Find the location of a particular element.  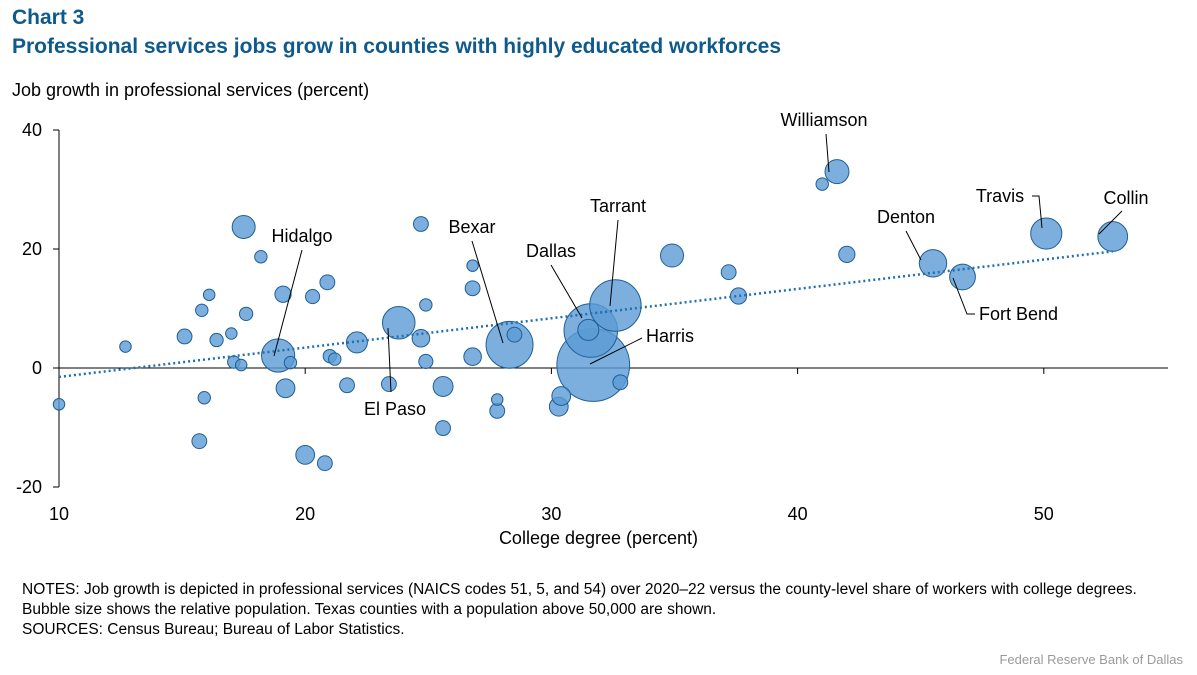

x-tick-label: 10 is located at coordinates (59, 514).